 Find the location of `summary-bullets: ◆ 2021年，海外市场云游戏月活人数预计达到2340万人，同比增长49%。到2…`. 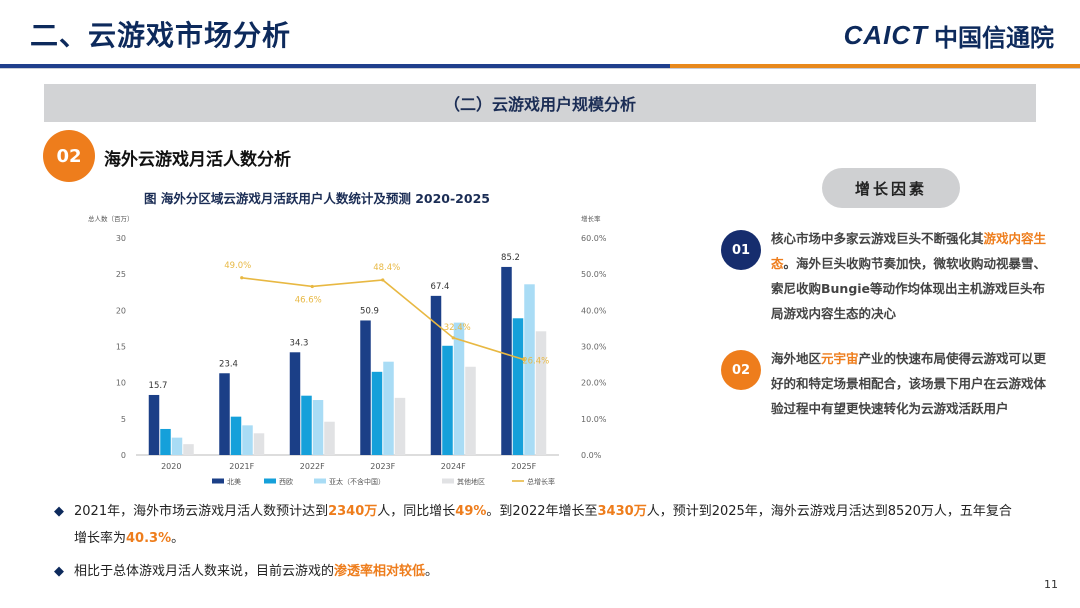

summary-bullets: ◆ 2021年，海外市场云游戏月活人数预计达到2340万人，同比增长49%。到2… is located at coordinates (544, 541).